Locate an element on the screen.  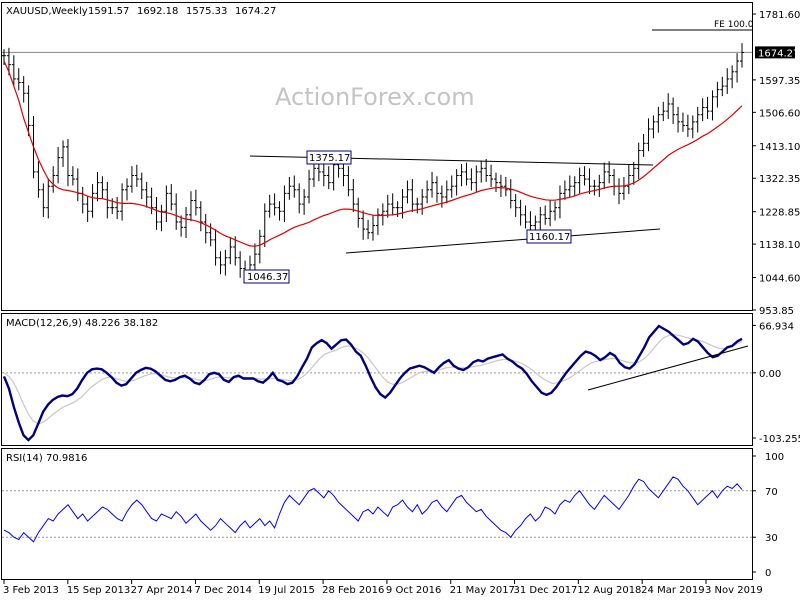
watermark: ActionForex.com is located at coordinates (375, 97).